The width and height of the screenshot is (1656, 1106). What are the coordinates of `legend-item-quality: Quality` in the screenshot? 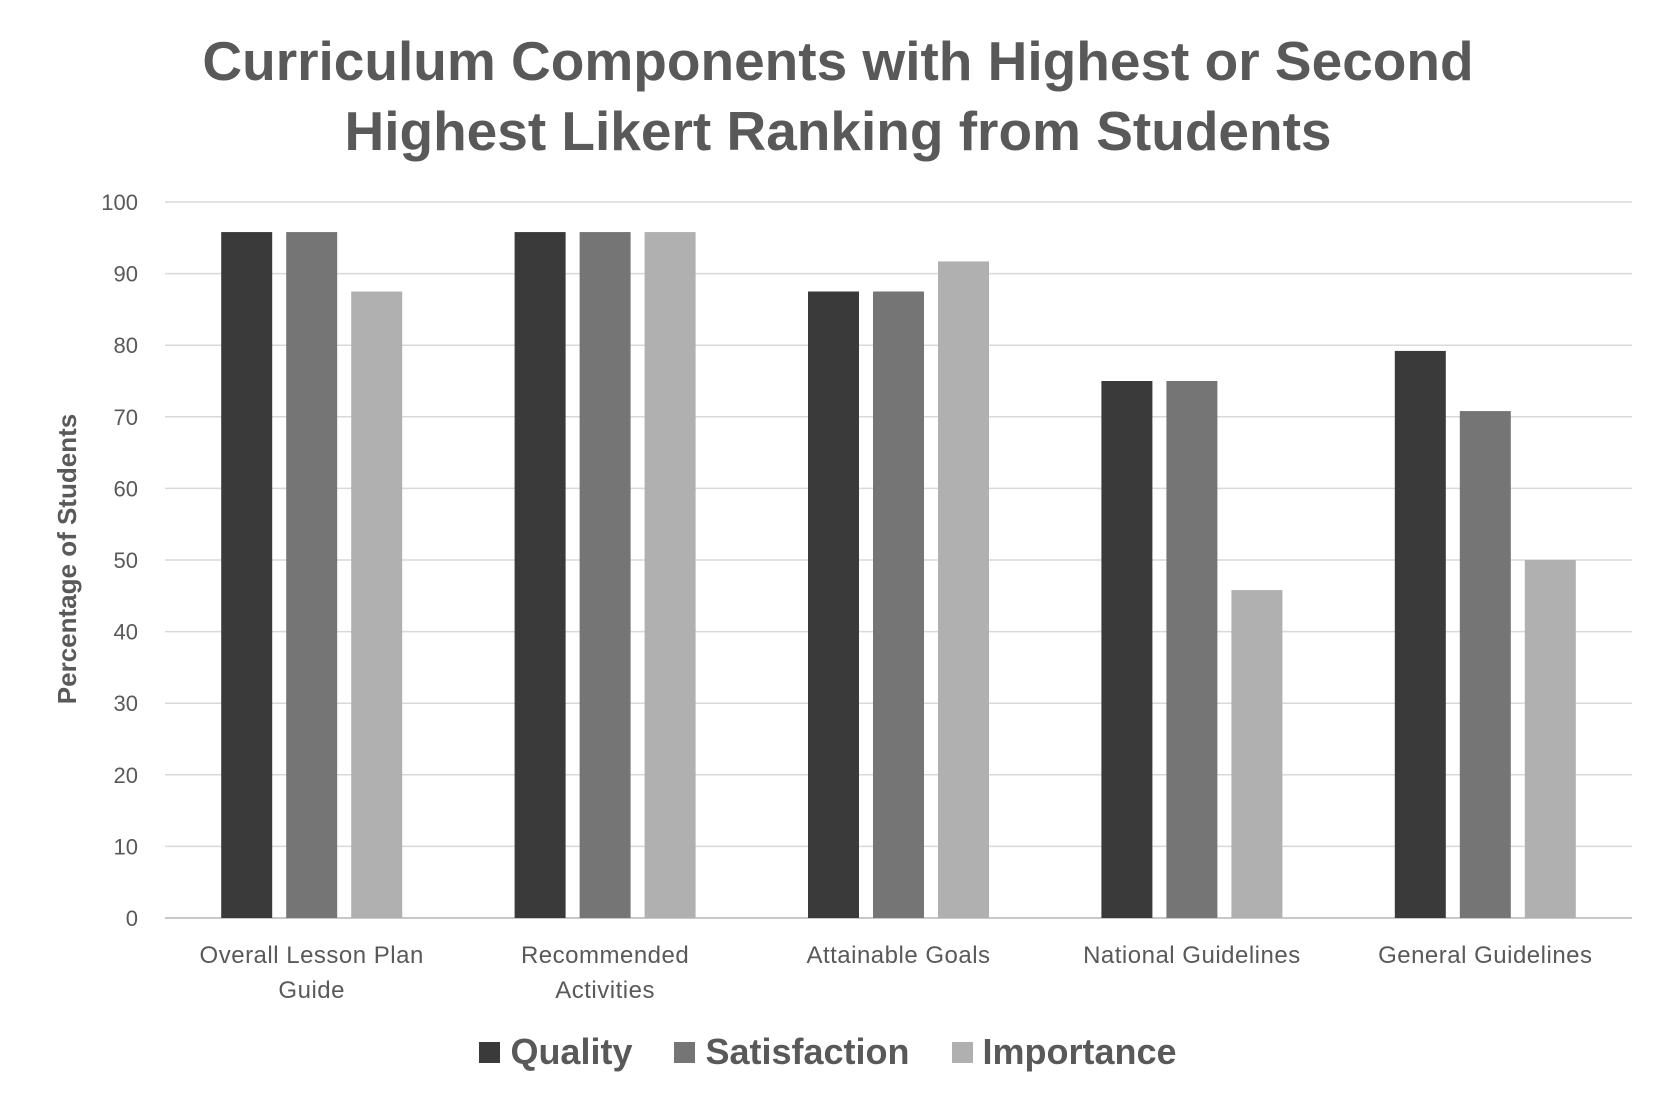 It's located at (555, 1052).